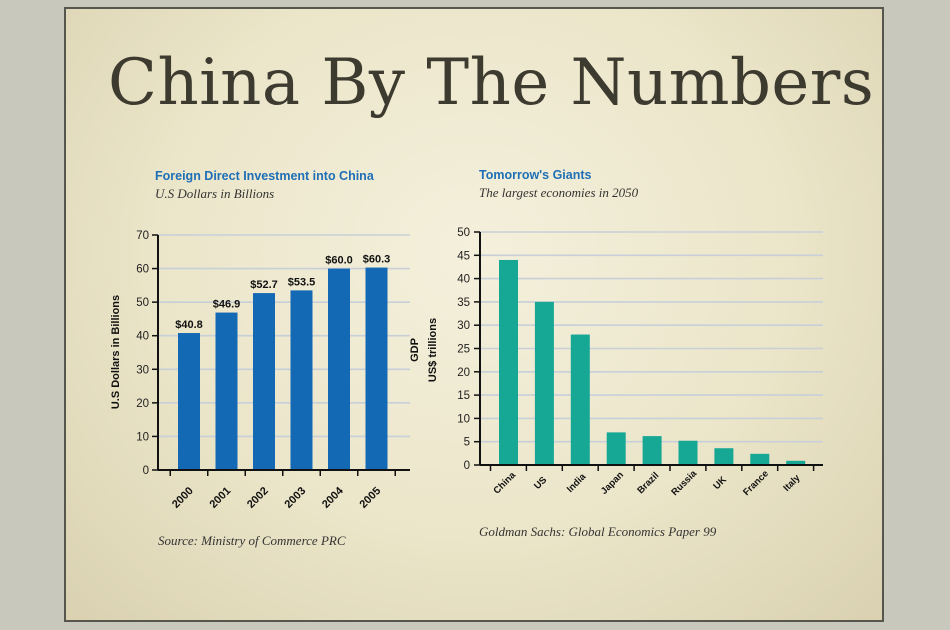 This screenshot has height=630, width=950. What do you see at coordinates (264, 176) in the screenshot?
I see `fdi-chart-title: Foreign Direct Investment into China` at bounding box center [264, 176].